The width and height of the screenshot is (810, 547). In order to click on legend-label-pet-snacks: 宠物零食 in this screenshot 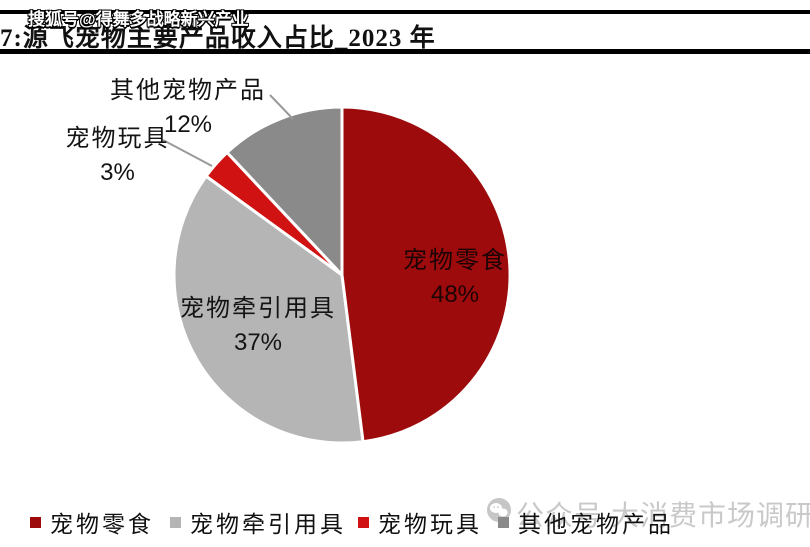, I will do `click(102, 524)`.